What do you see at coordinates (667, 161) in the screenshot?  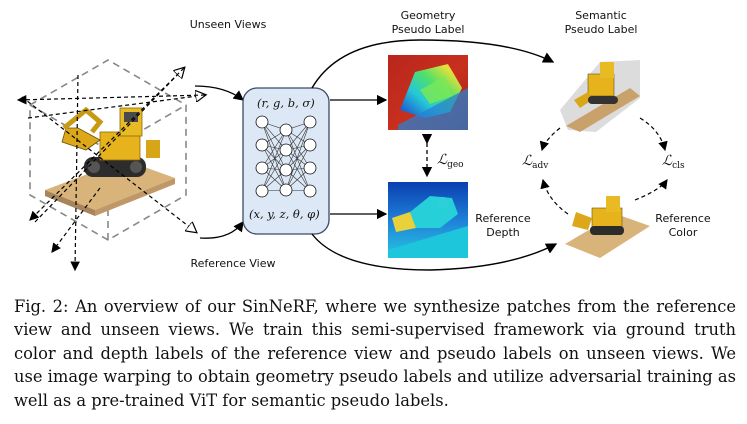 I see `loss-cls-symbol: ℒ` at bounding box center [667, 161].